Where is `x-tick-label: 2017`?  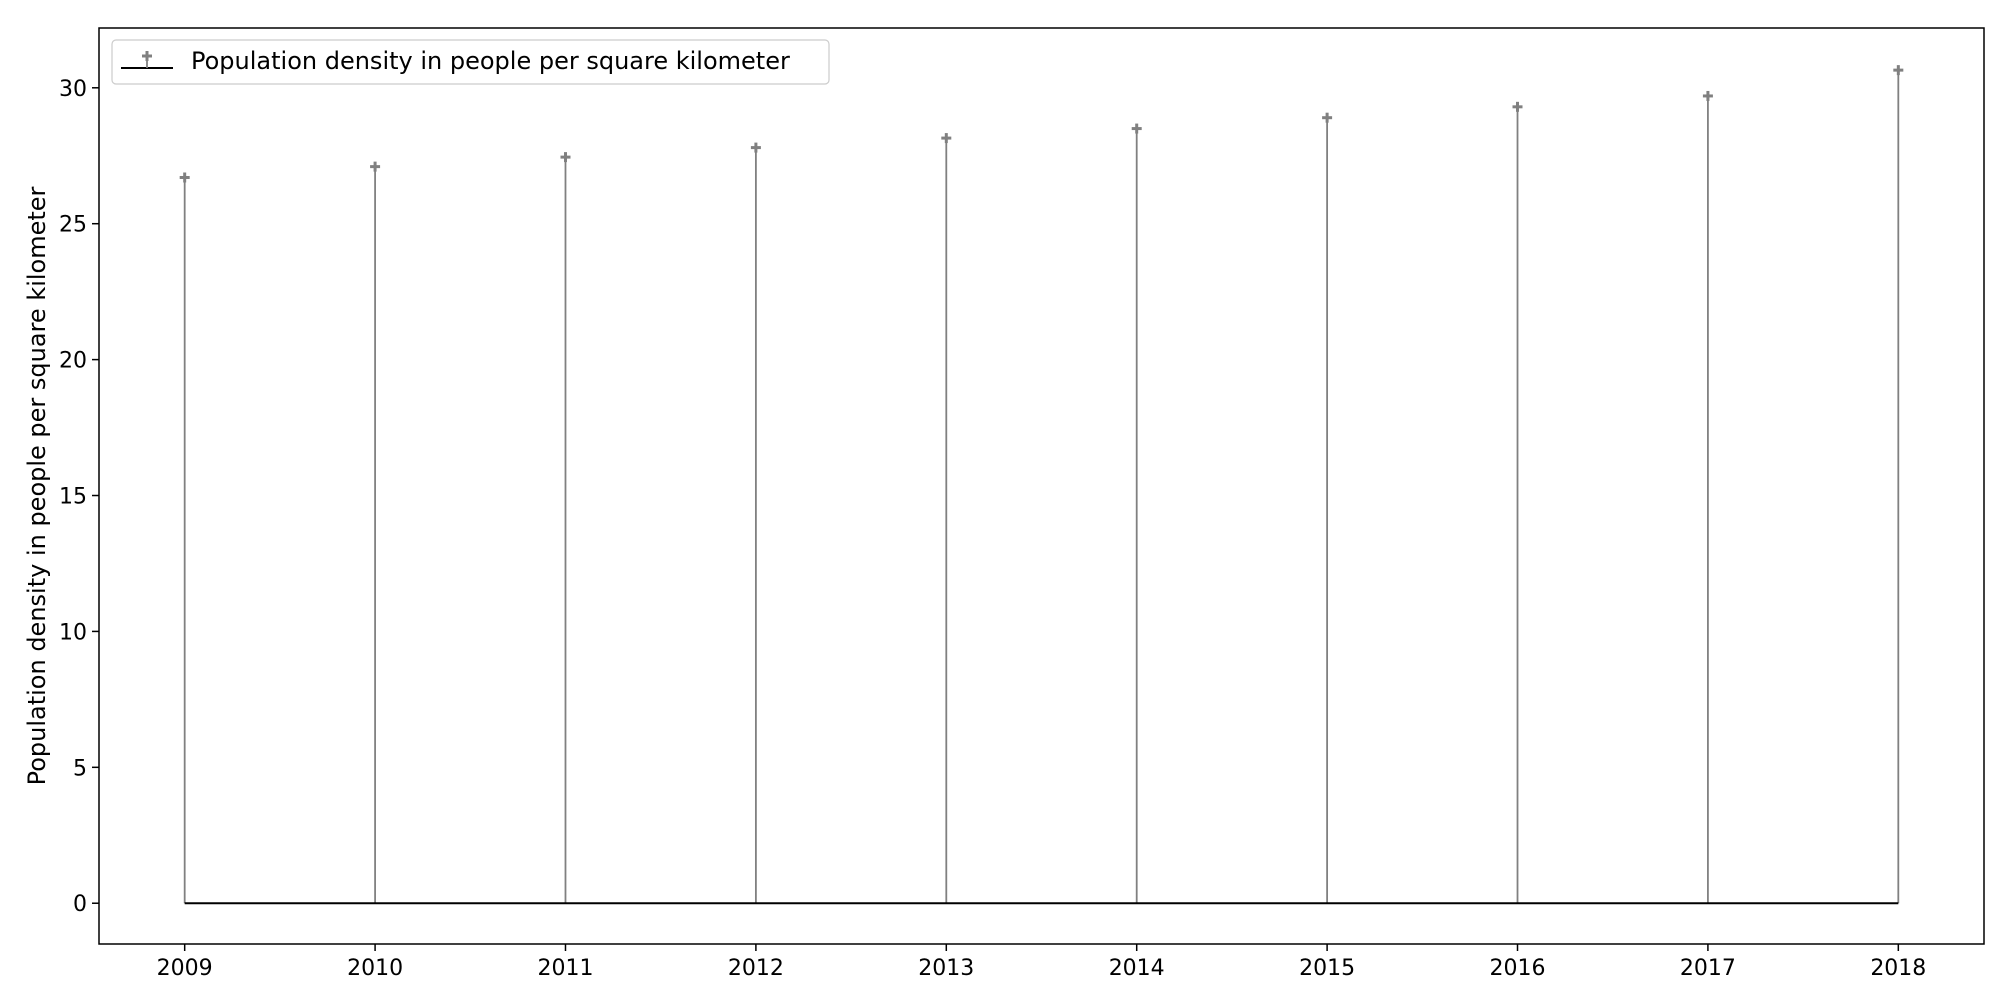
x-tick-label: 2017 is located at coordinates (1708, 968).